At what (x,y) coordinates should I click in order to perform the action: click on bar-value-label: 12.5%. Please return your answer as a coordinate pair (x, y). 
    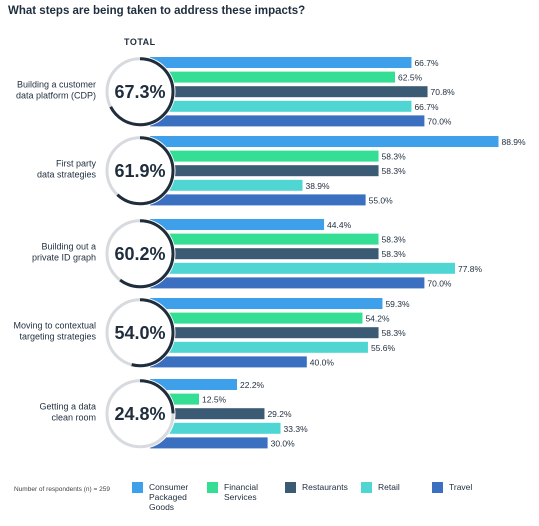
    Looking at the image, I should click on (214, 400).